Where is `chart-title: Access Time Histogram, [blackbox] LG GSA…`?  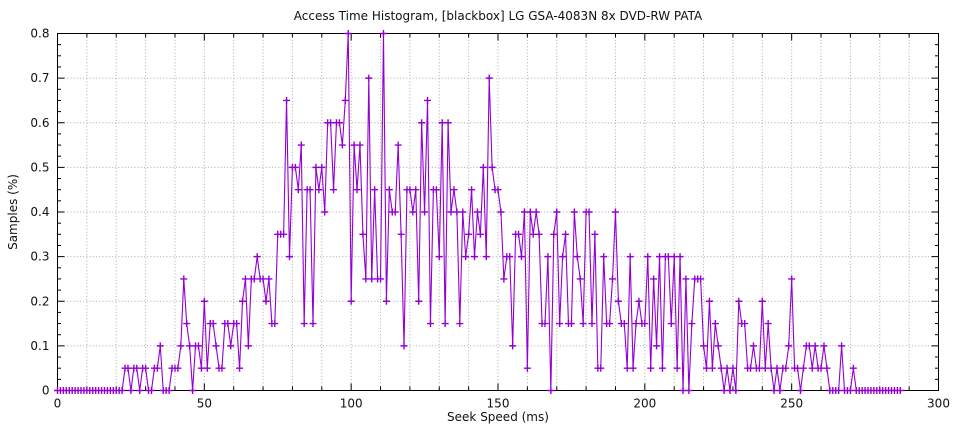 chart-title: Access Time Histogram, [blackbox] LG GSA… is located at coordinates (498, 16).